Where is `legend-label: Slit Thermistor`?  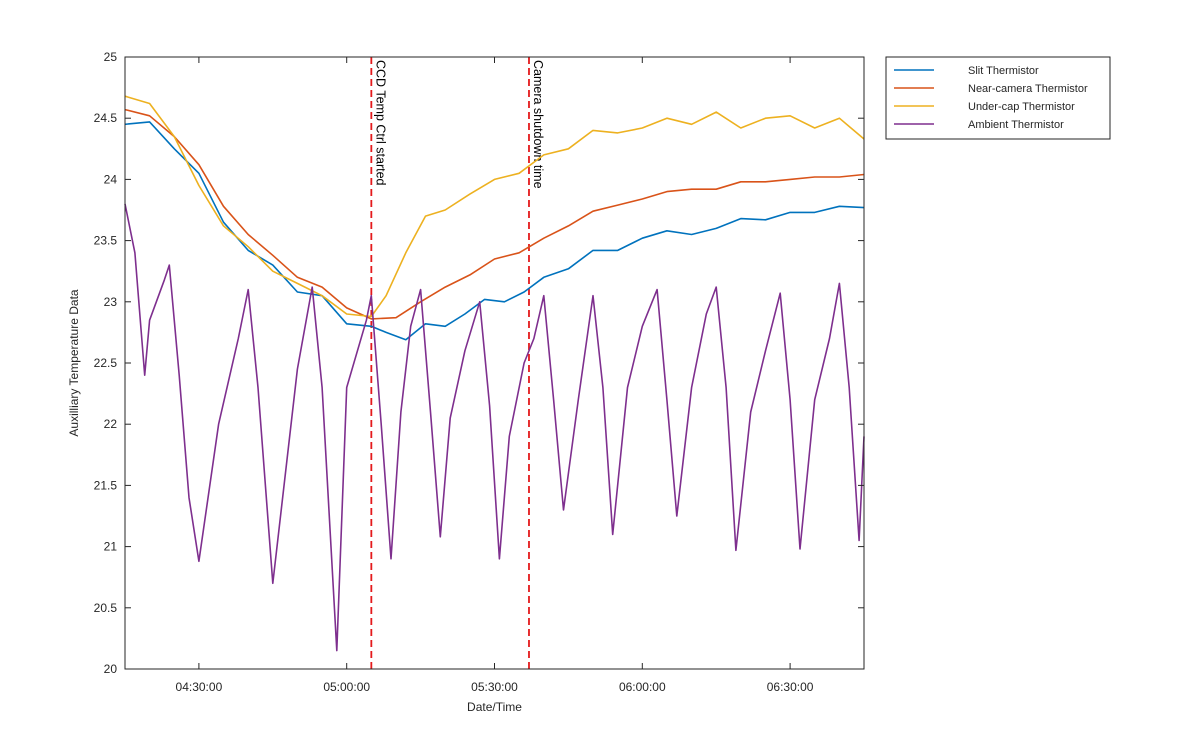 legend-label: Slit Thermistor is located at coordinates (1003, 71).